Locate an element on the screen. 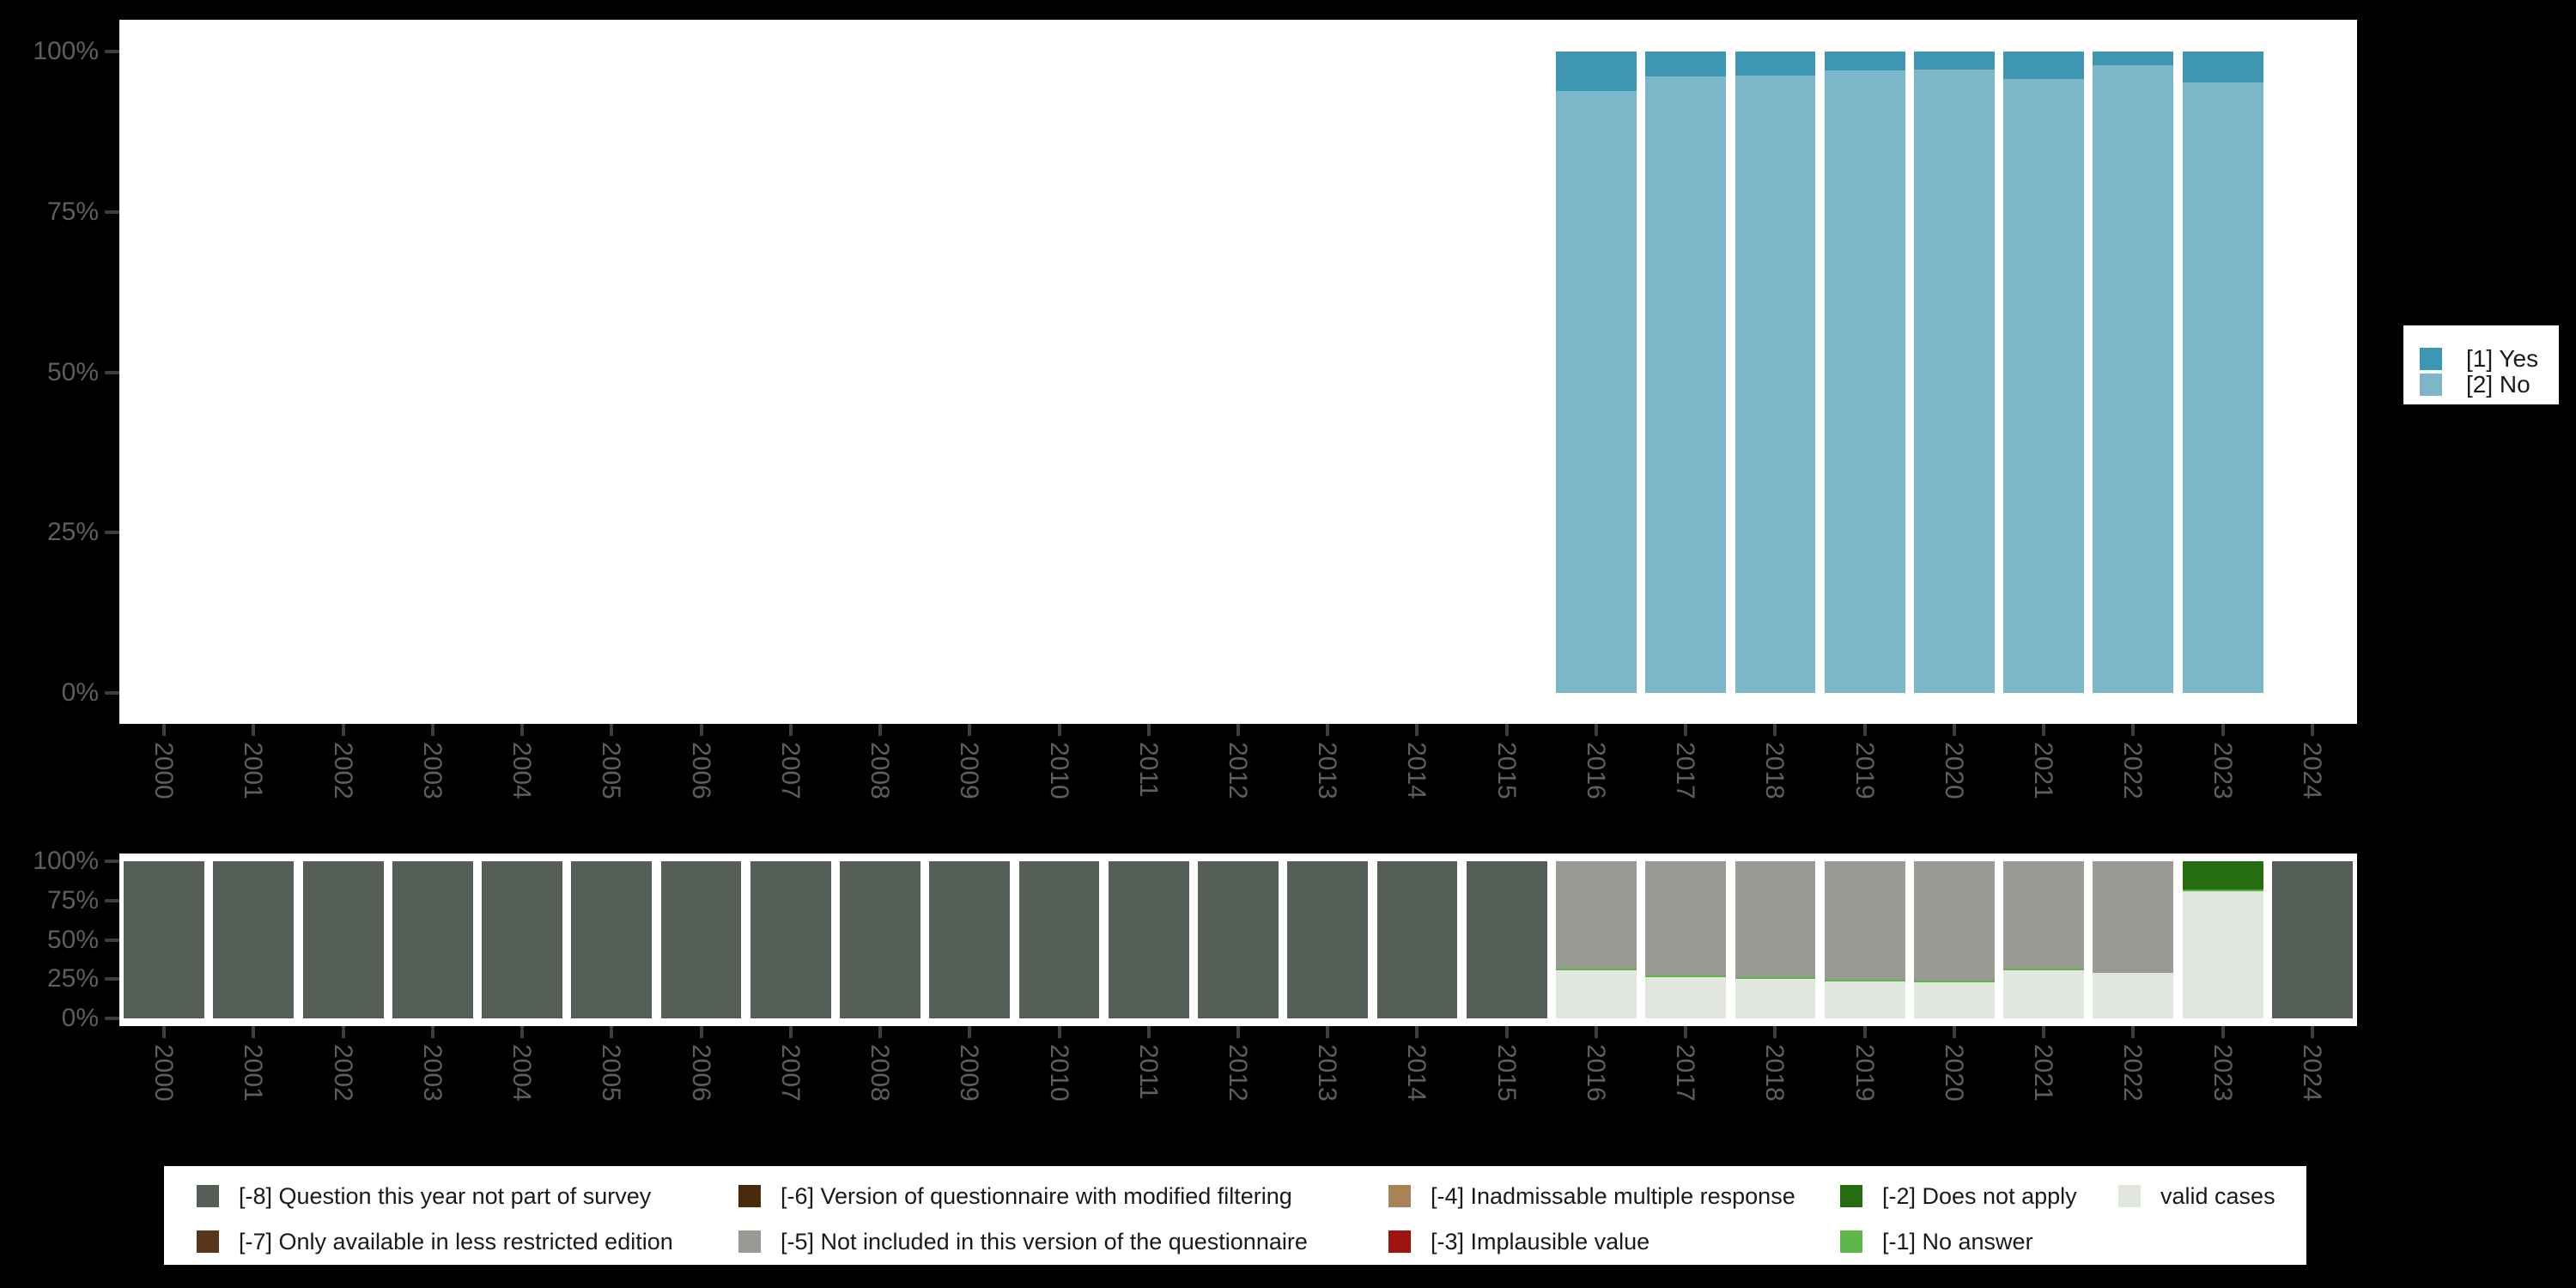  distribution-x-tick-label: 2012 is located at coordinates (1238, 770).